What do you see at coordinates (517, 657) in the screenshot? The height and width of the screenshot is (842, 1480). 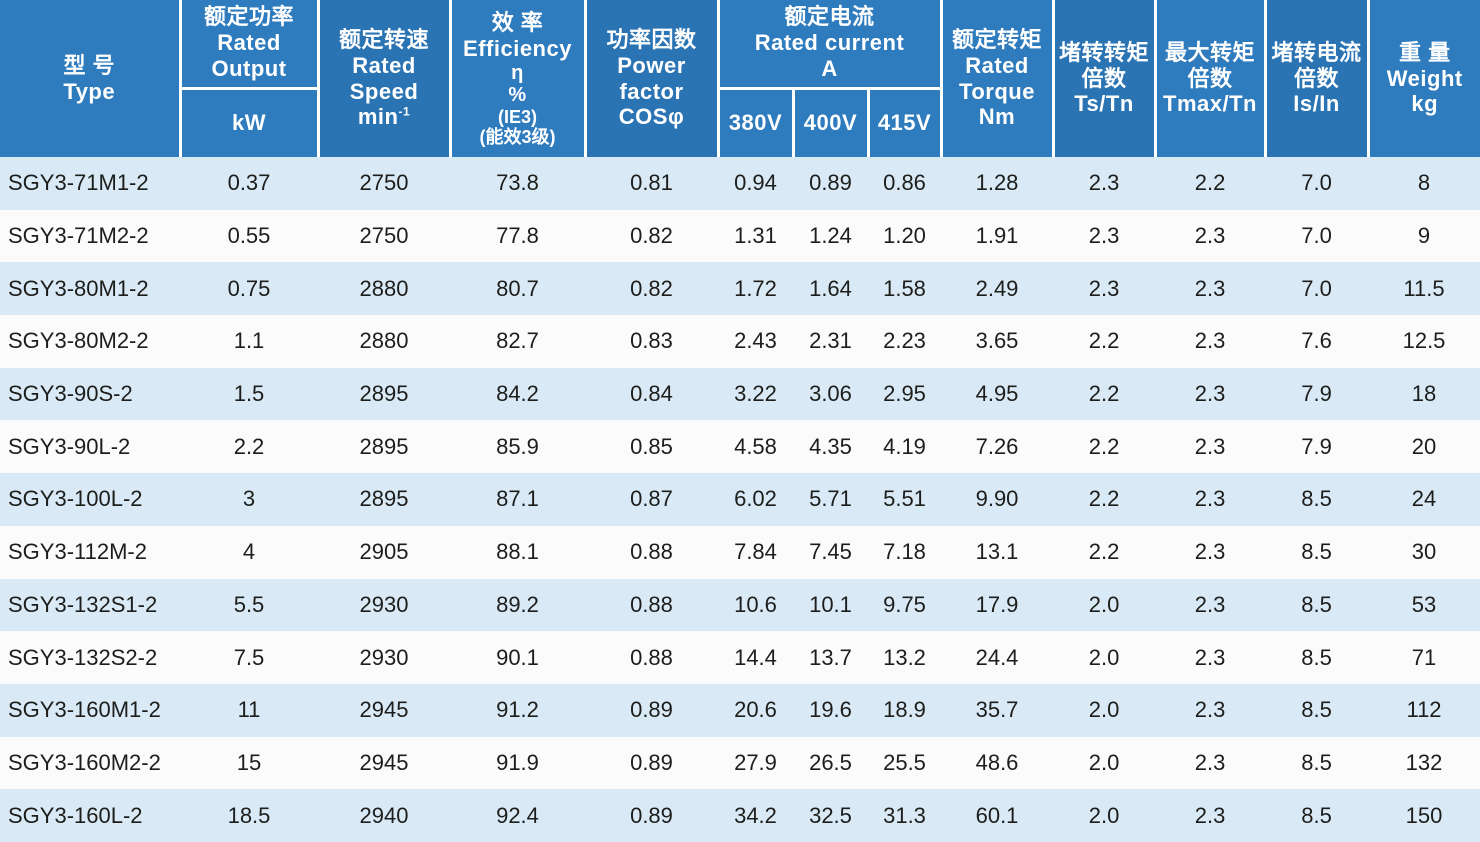 I see `value-cell: 90.1` at bounding box center [517, 657].